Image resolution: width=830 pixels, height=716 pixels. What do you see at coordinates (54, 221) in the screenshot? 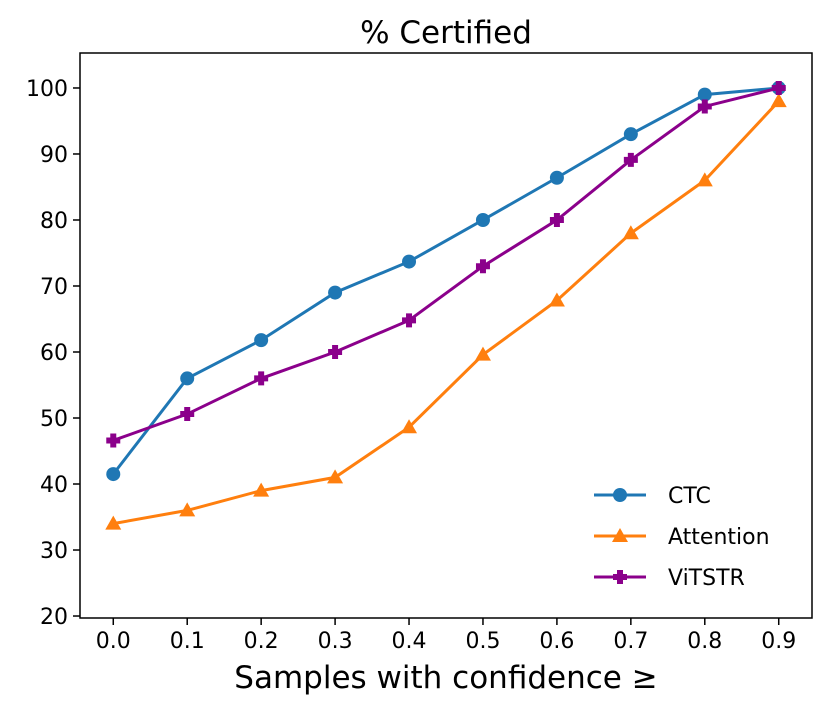
I see `y-tick-label: 80` at bounding box center [54, 221].